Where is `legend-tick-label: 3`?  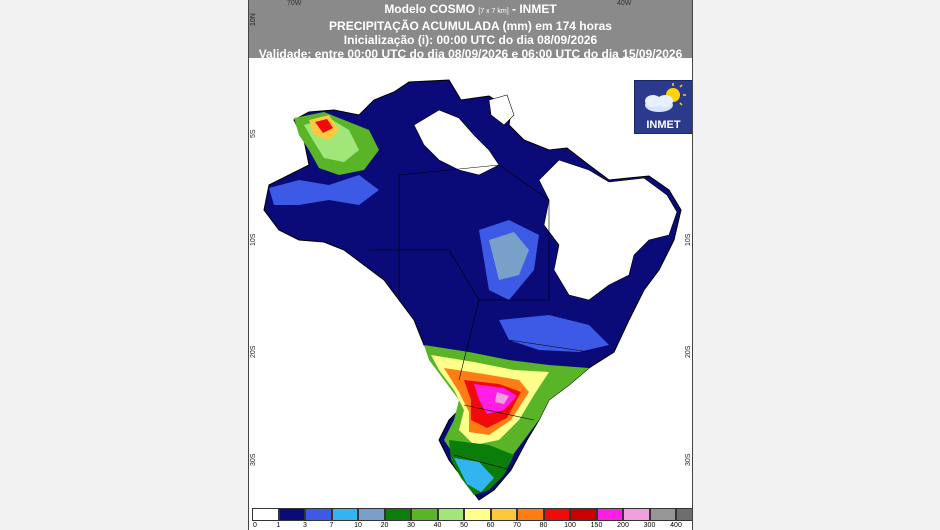
legend-tick-label: 3 is located at coordinates (305, 525).